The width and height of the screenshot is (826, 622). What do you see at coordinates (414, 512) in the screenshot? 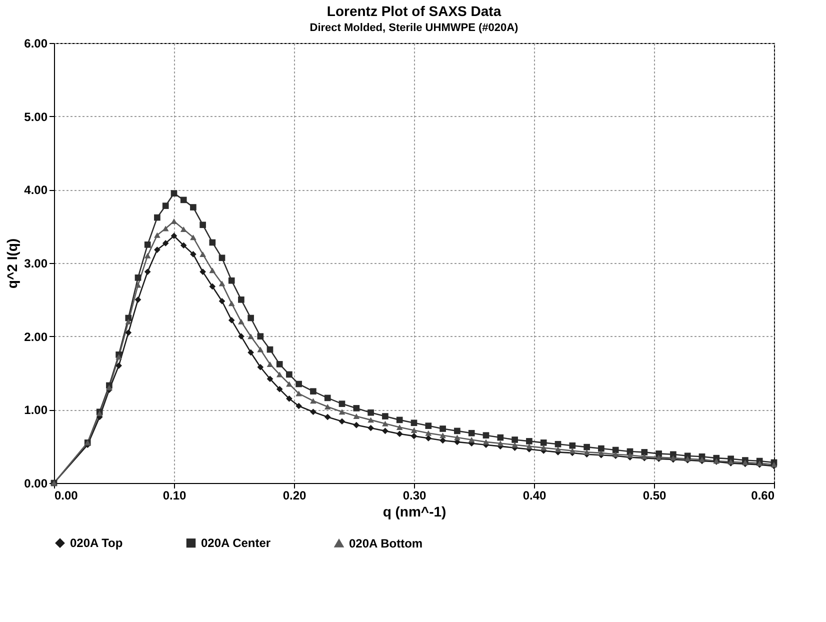
I see `x-axis-title: q (nm^-1)` at bounding box center [414, 512].